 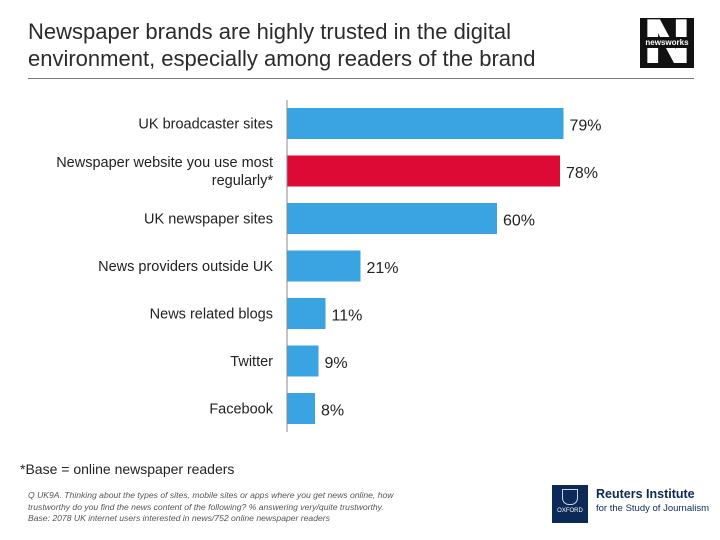 I want to click on value-label-5: 9%, so click(x=336, y=363).